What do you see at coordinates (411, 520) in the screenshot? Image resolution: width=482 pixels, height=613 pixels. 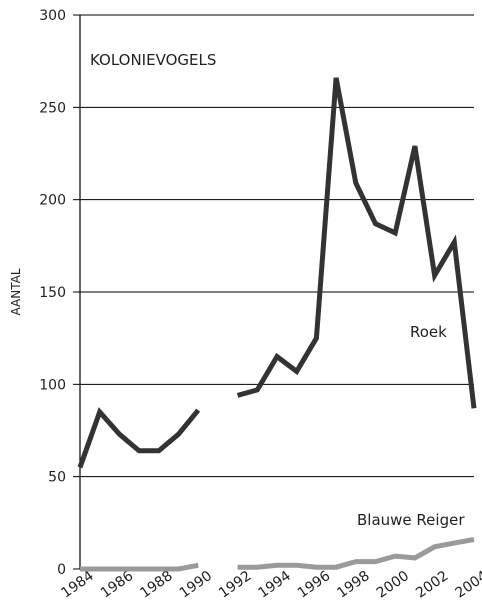 I see `series-label-blauwe-reiger: Blauwe Reiger` at bounding box center [411, 520].